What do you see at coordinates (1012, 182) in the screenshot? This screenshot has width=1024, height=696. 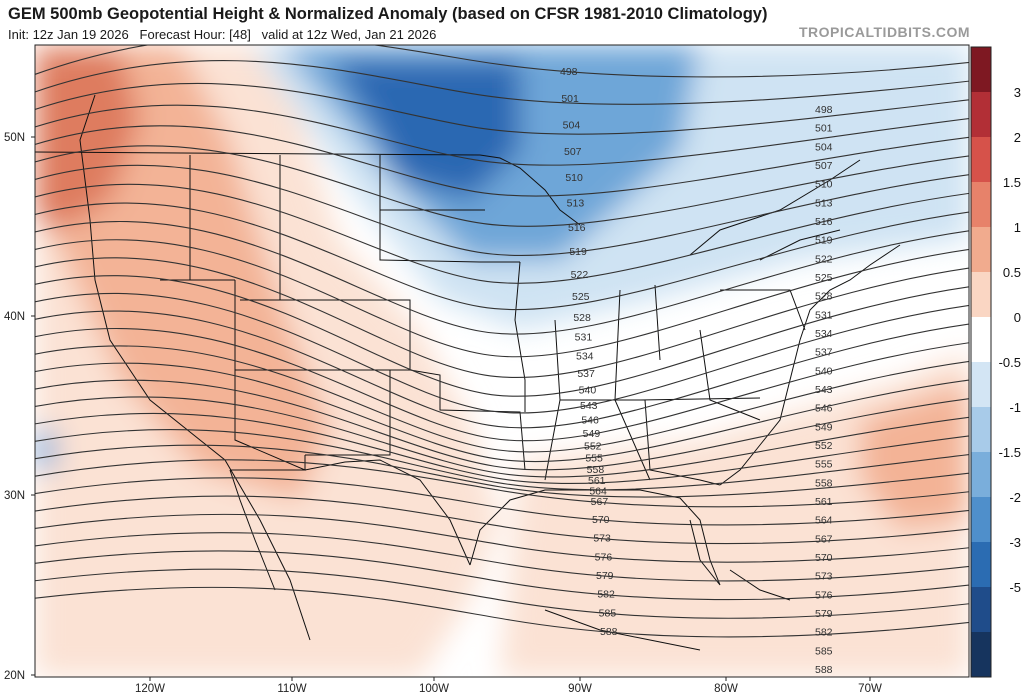 I see `colorbar-label: 1.5` at bounding box center [1012, 182].